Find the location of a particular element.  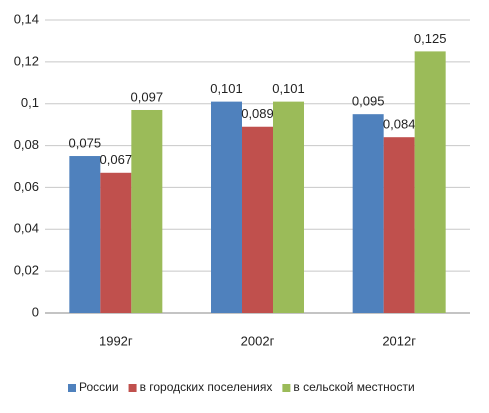

y-tick-label: 0 is located at coordinates (35, 311).